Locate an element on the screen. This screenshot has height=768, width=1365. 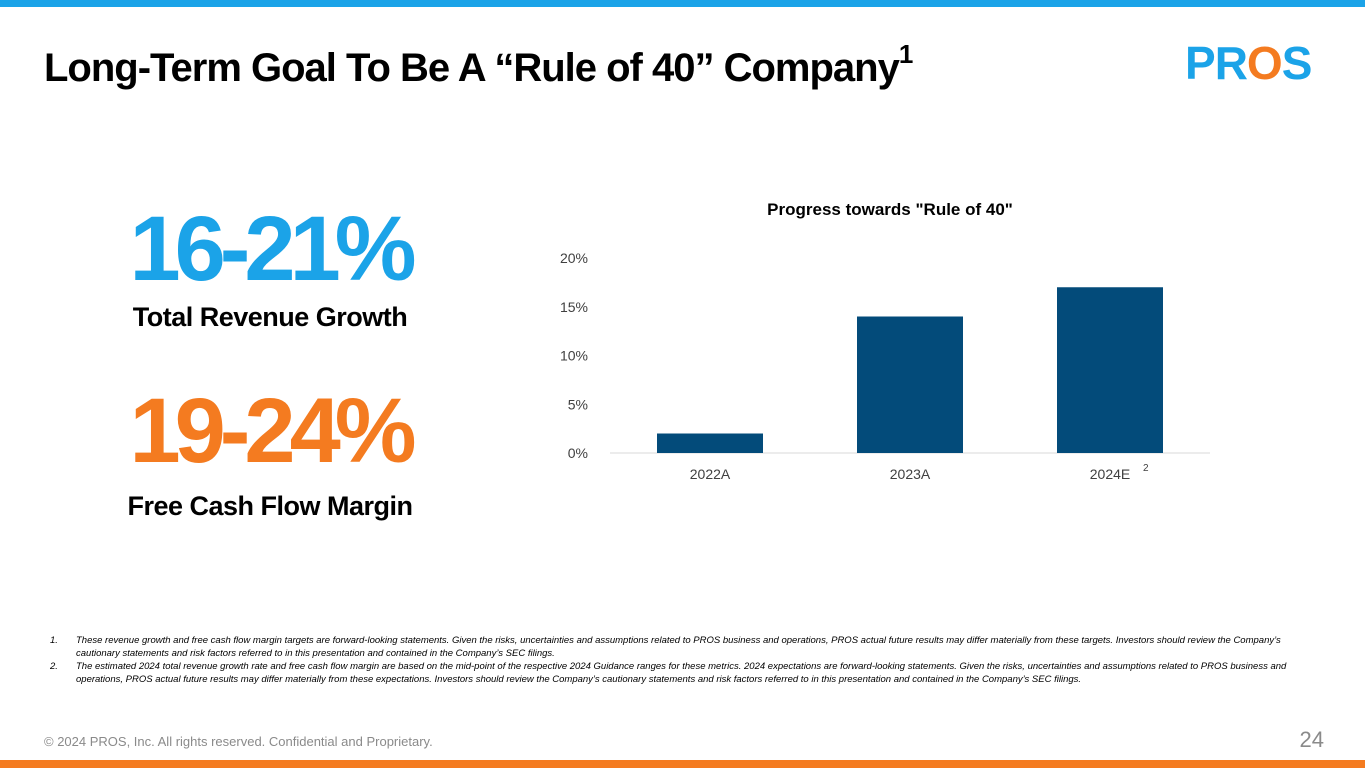
pros-logo: PROS is located at coordinates (1255, 63).